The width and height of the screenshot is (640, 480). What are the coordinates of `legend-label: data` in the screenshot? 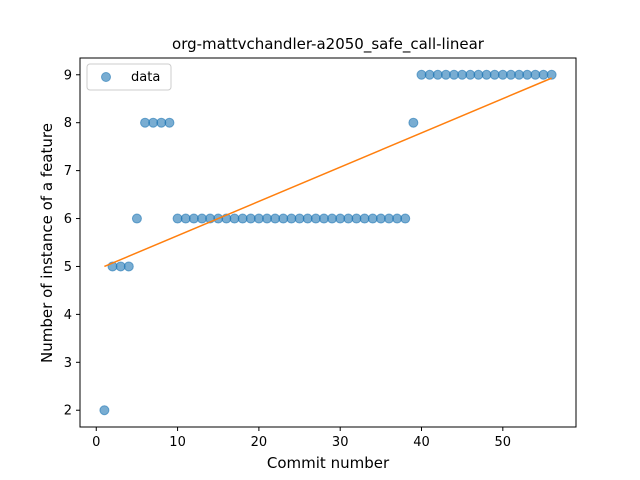 It's located at (145, 77).